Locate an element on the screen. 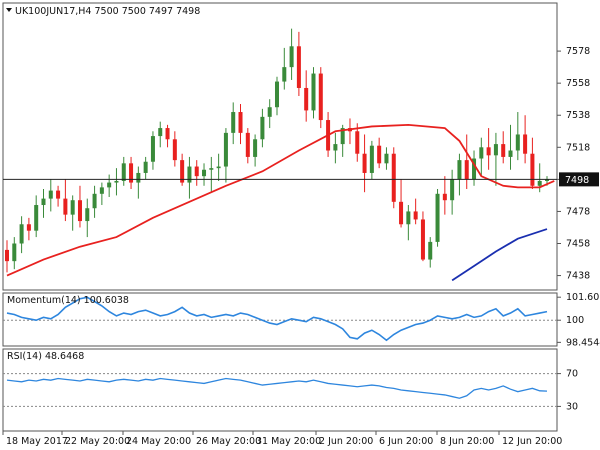 The width and height of the screenshot is (600, 450). x-tick-label: 2 Jun 20:00 is located at coordinates (346, 441).